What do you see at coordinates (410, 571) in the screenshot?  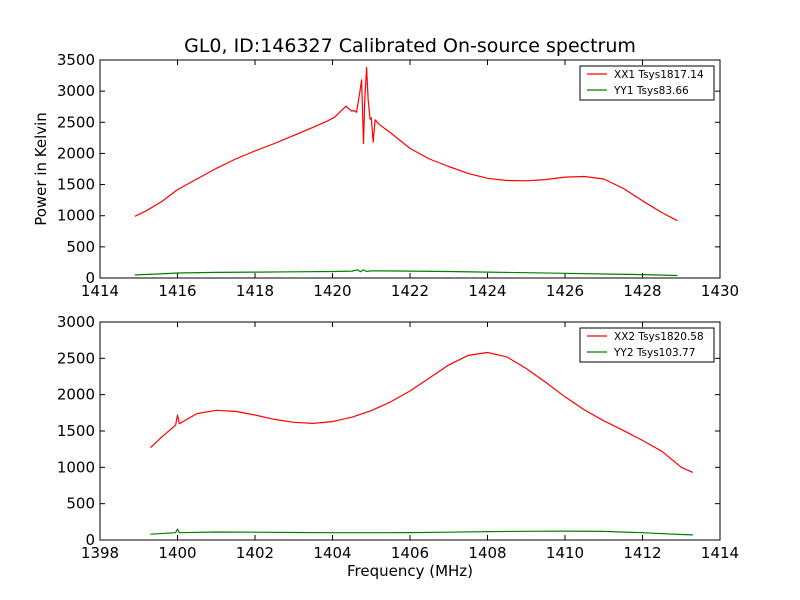 I see `bottom-x-axis-label: Frequency (MHz)` at bounding box center [410, 571].